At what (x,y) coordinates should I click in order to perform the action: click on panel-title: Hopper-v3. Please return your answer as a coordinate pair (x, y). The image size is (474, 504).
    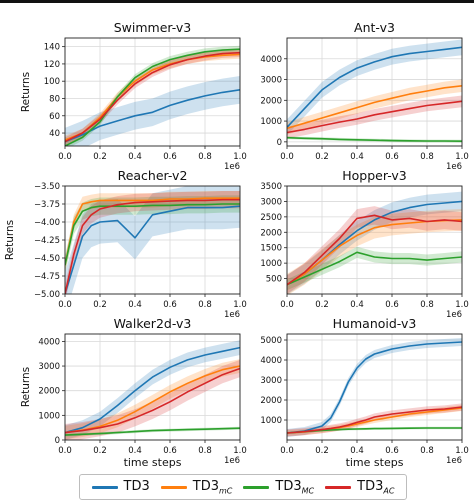
    Looking at the image, I should click on (374, 175).